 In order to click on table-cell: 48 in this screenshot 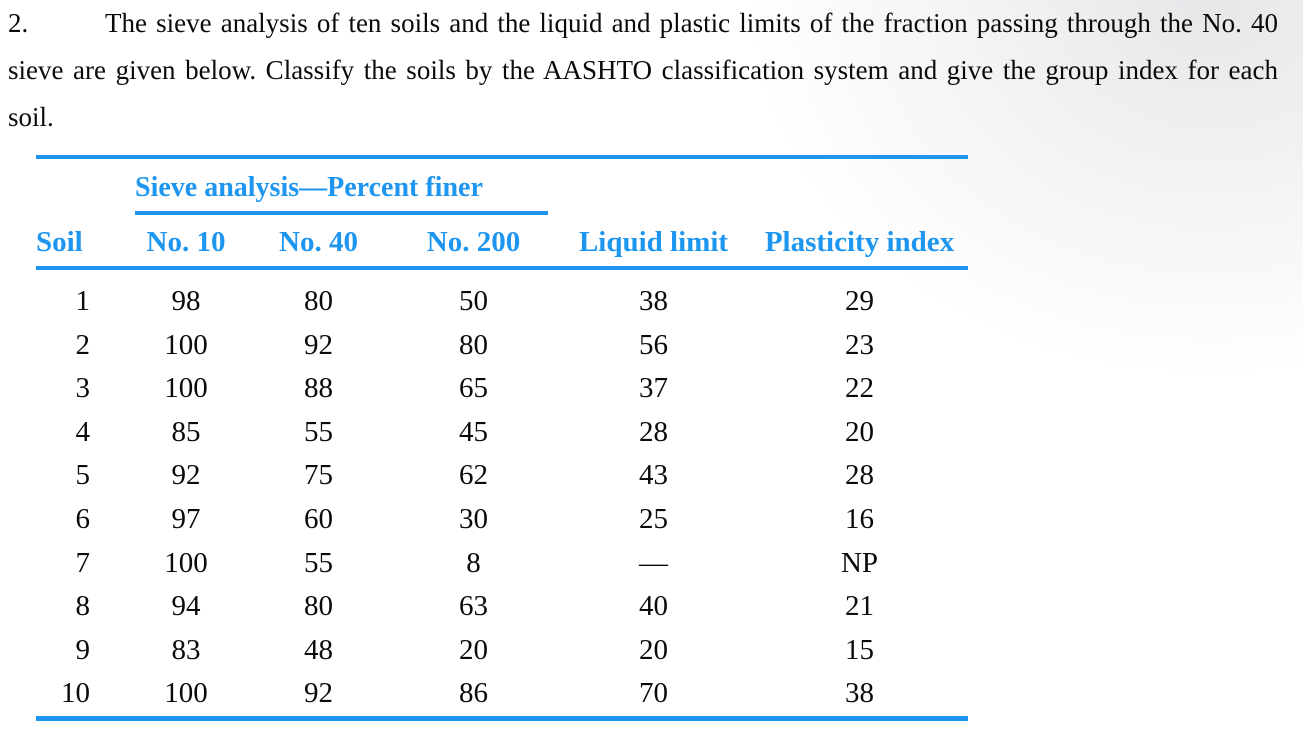, I will do `click(318, 649)`.